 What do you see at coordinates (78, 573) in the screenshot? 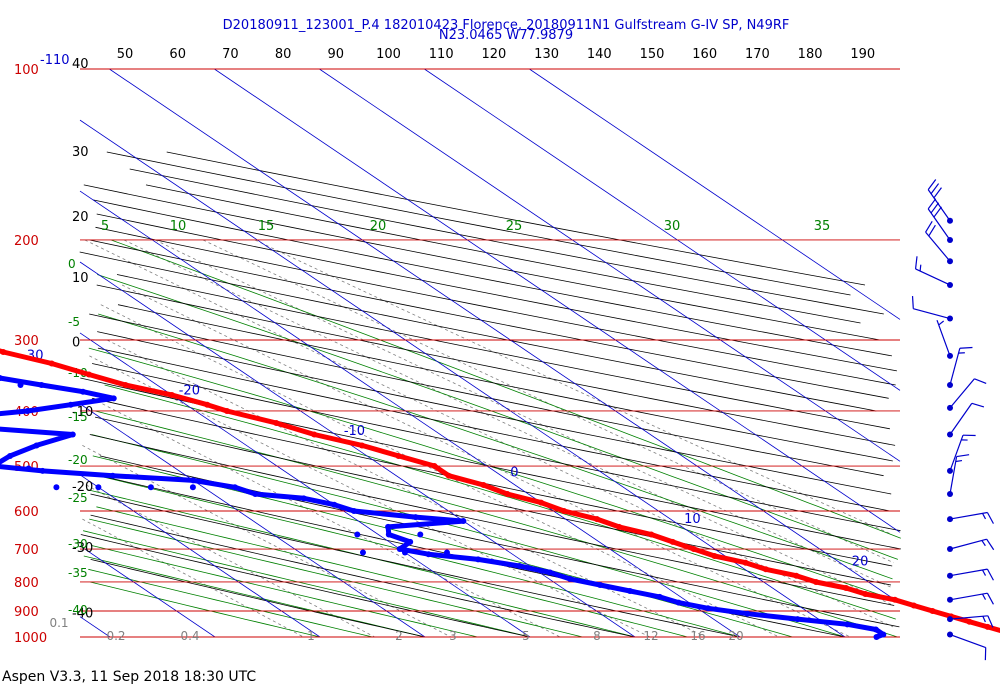
I see `moist-adiabat-label: -35` at bounding box center [78, 573].